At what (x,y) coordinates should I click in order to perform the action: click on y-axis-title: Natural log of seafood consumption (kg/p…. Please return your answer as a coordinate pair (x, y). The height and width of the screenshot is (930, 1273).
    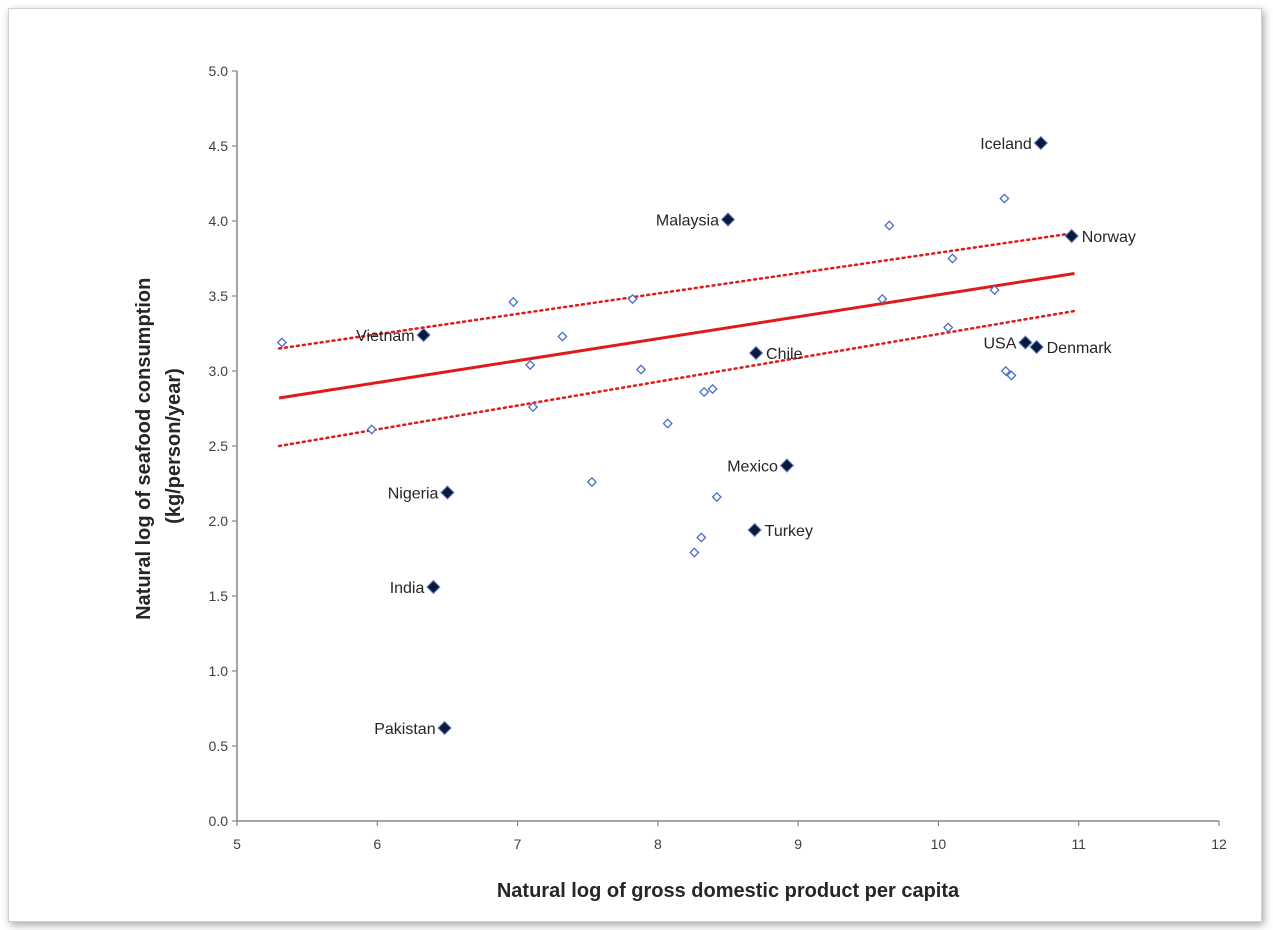
    Looking at the image, I should click on (159, 446).